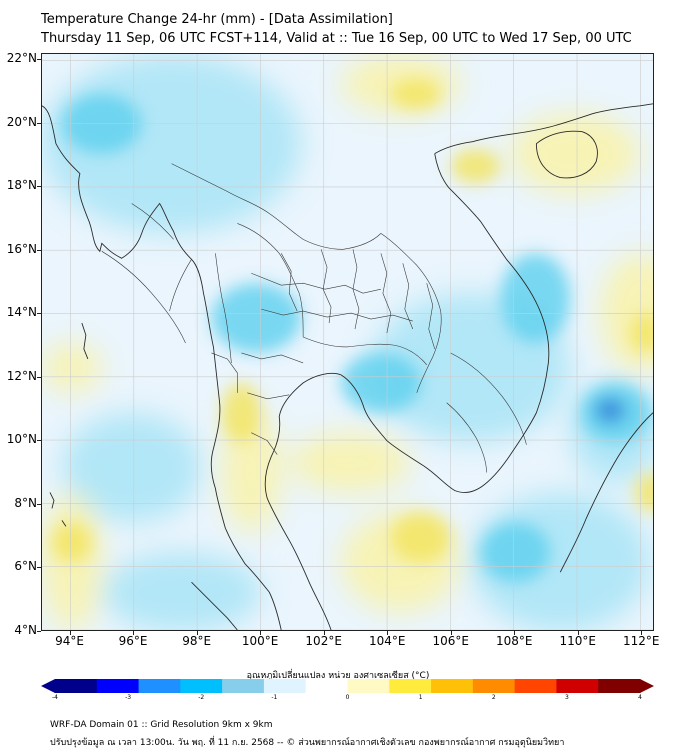  I want to click on colorbar-tick: -1, so click(274, 697).